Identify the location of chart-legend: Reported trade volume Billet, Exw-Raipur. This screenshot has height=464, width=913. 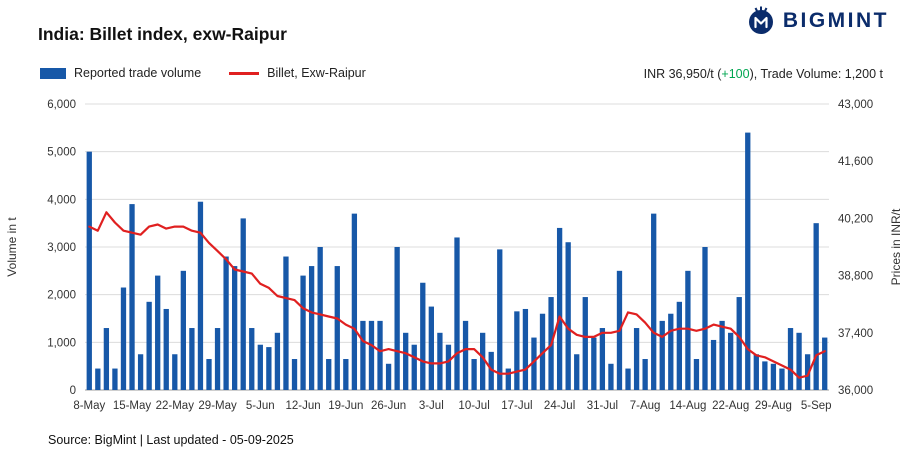
(203, 73).